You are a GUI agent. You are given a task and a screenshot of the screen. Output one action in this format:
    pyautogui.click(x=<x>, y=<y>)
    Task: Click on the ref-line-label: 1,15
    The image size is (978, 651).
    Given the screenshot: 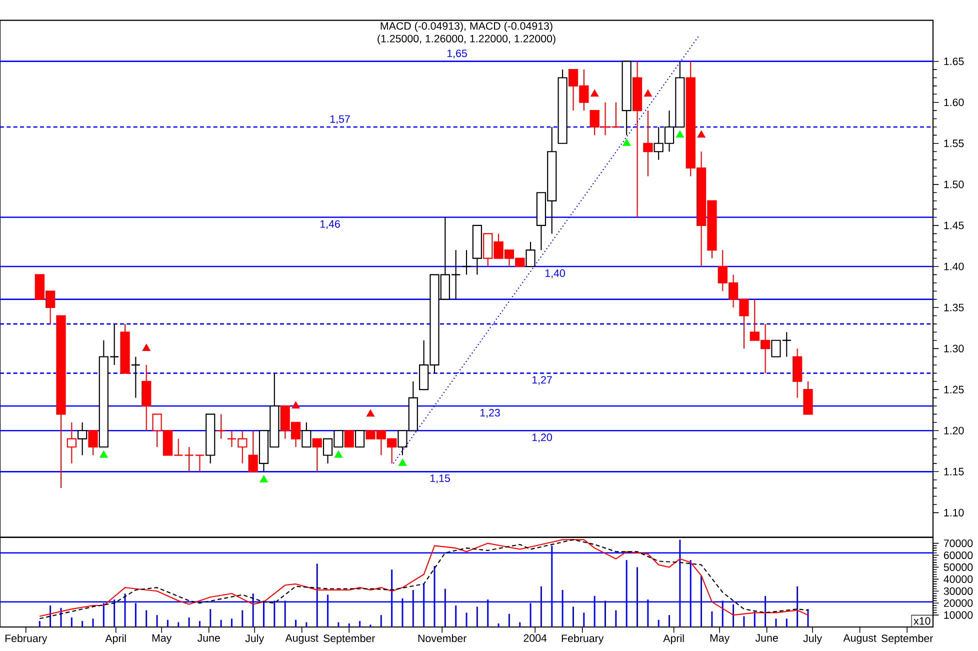 What is the action you would take?
    pyautogui.click(x=440, y=479)
    